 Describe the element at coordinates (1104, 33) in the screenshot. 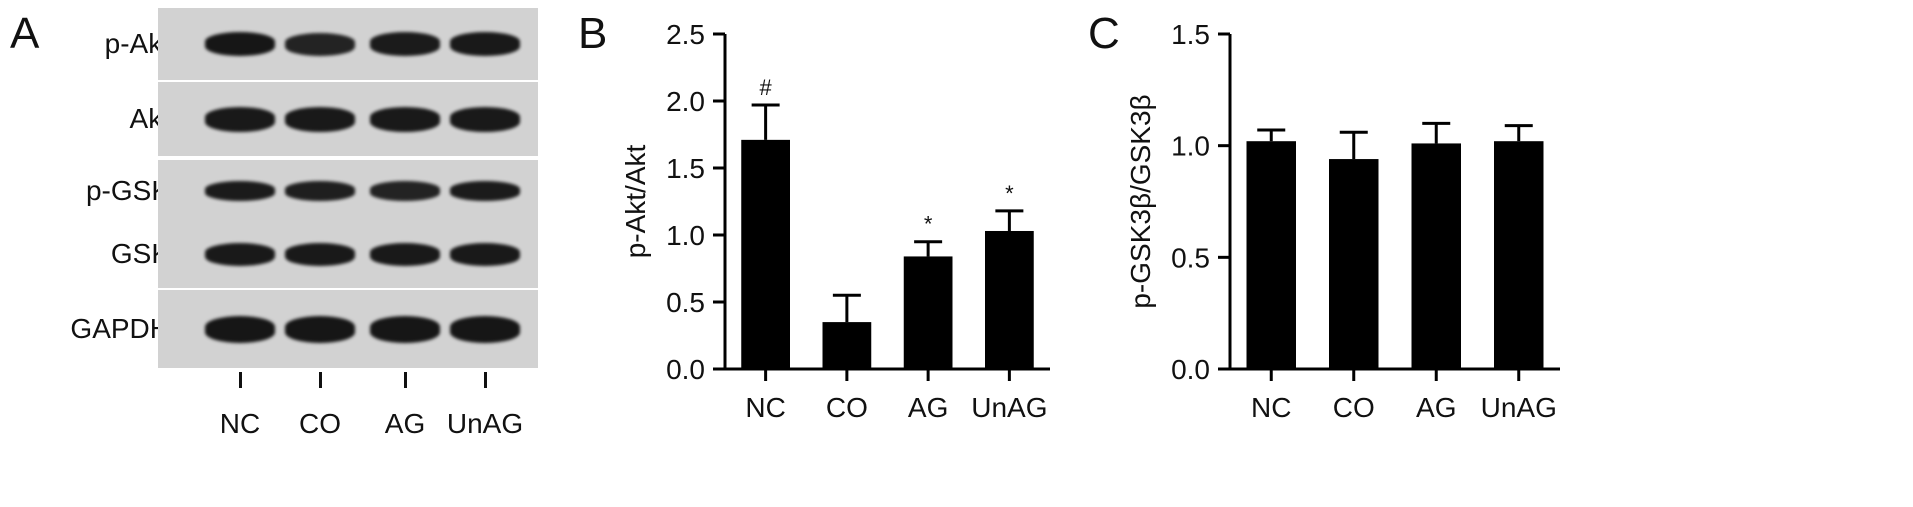

I see `panel-c-letter: C` at that location.